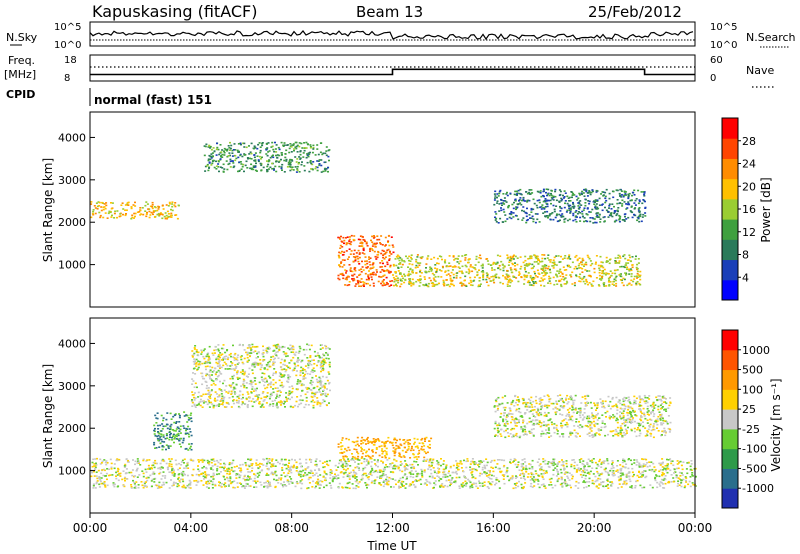 This screenshot has width=800, height=554. I want to click on nsearch-tick-hi: 10^5, so click(723, 27).